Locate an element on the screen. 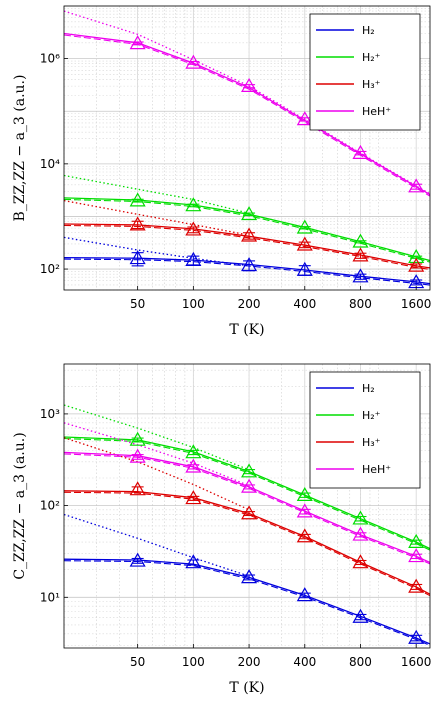 This screenshot has width=437, height=704. top-legend: H₂ H₂⁺ H₃⁺ HeH⁺ is located at coordinates (365, 72).